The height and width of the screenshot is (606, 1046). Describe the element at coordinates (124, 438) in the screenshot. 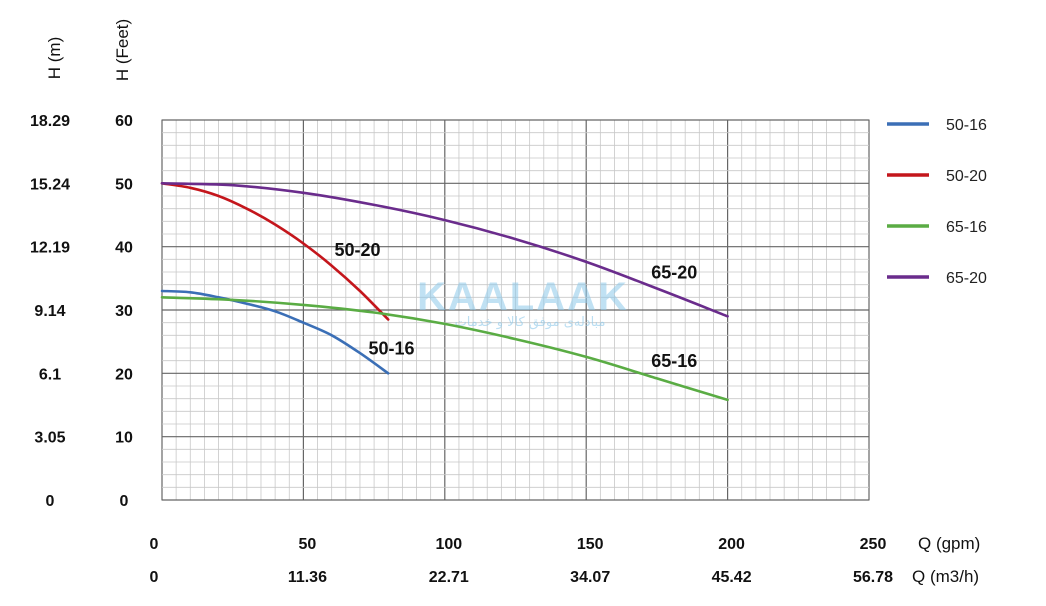

I see `y-tick-feet: 10` at that location.